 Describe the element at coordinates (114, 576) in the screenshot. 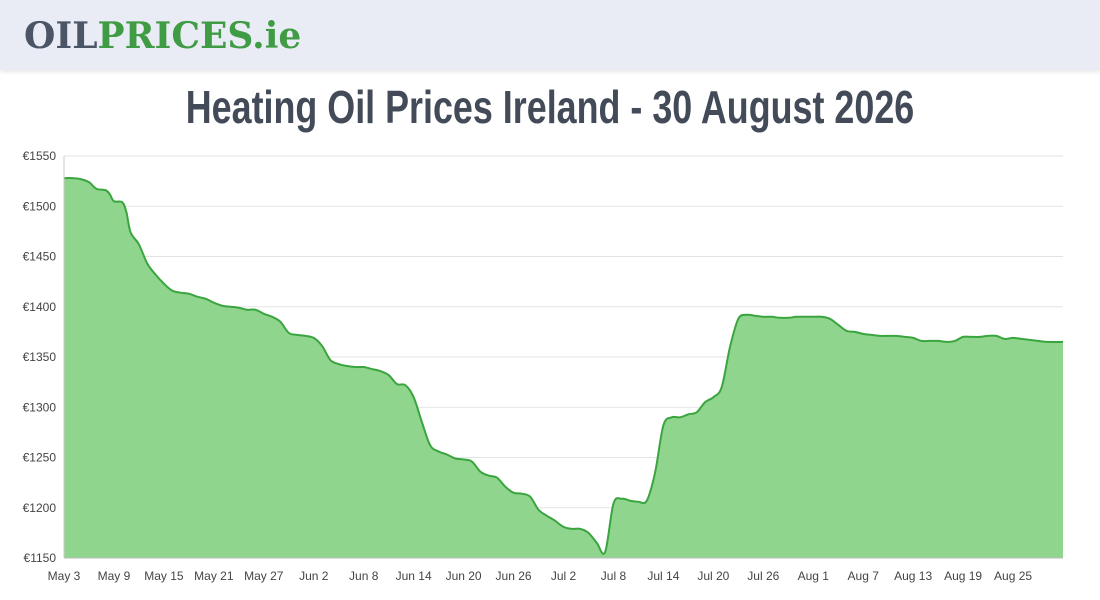

I see `x-tick-label: May 9` at that location.